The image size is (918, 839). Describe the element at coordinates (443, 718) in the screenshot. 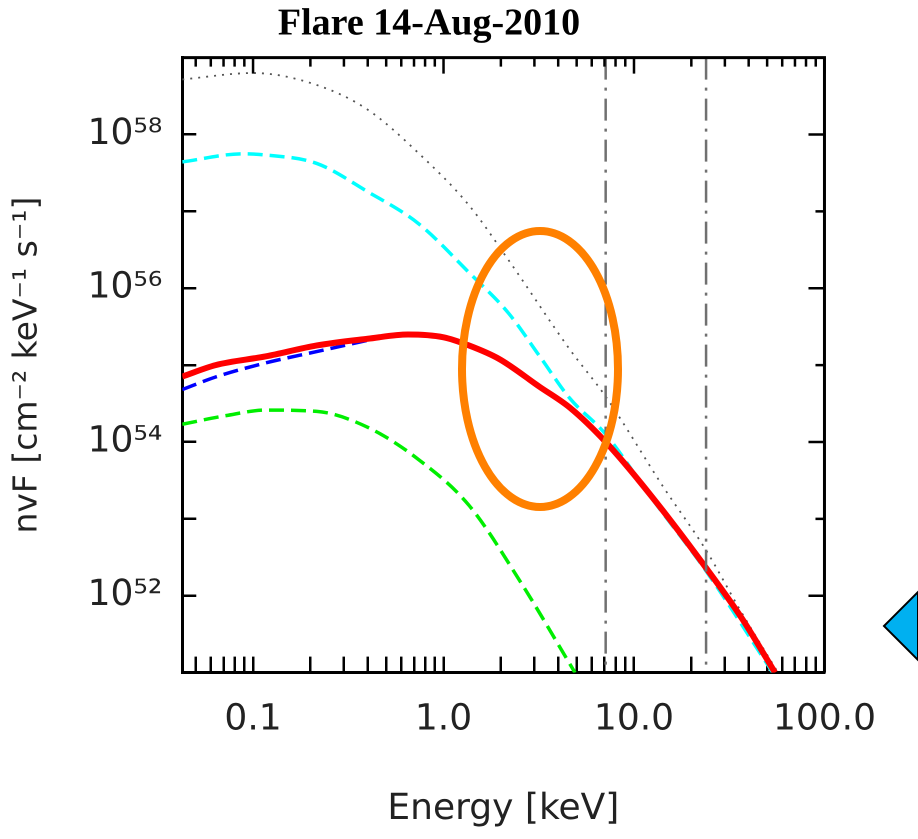

I see `x-tick-label: 1.0` at that location.